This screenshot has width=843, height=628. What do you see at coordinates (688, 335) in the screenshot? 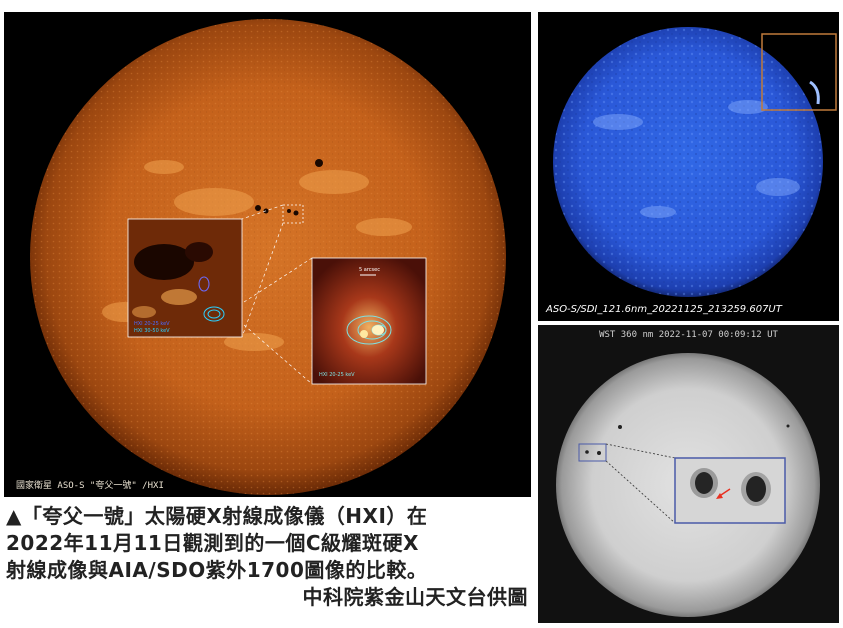
I see `image-credit: WST 360 nm 2022-11-07 00:09:12 UT` at bounding box center [688, 335].